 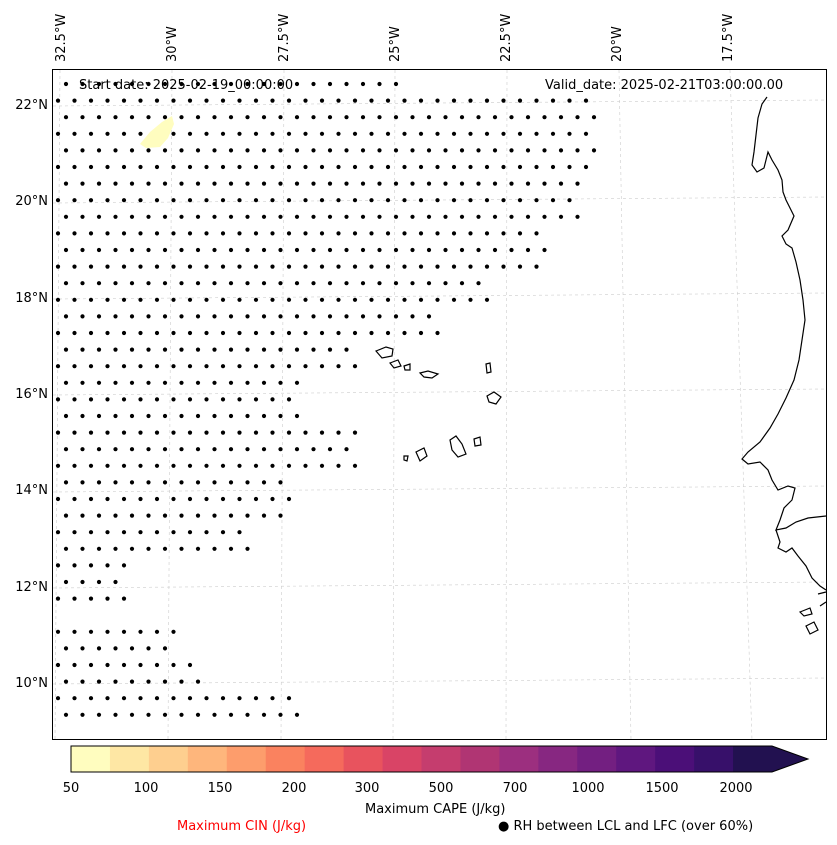 What do you see at coordinates (790, 759) in the screenshot?
I see `colorbar-extend-arrow` at bounding box center [790, 759].